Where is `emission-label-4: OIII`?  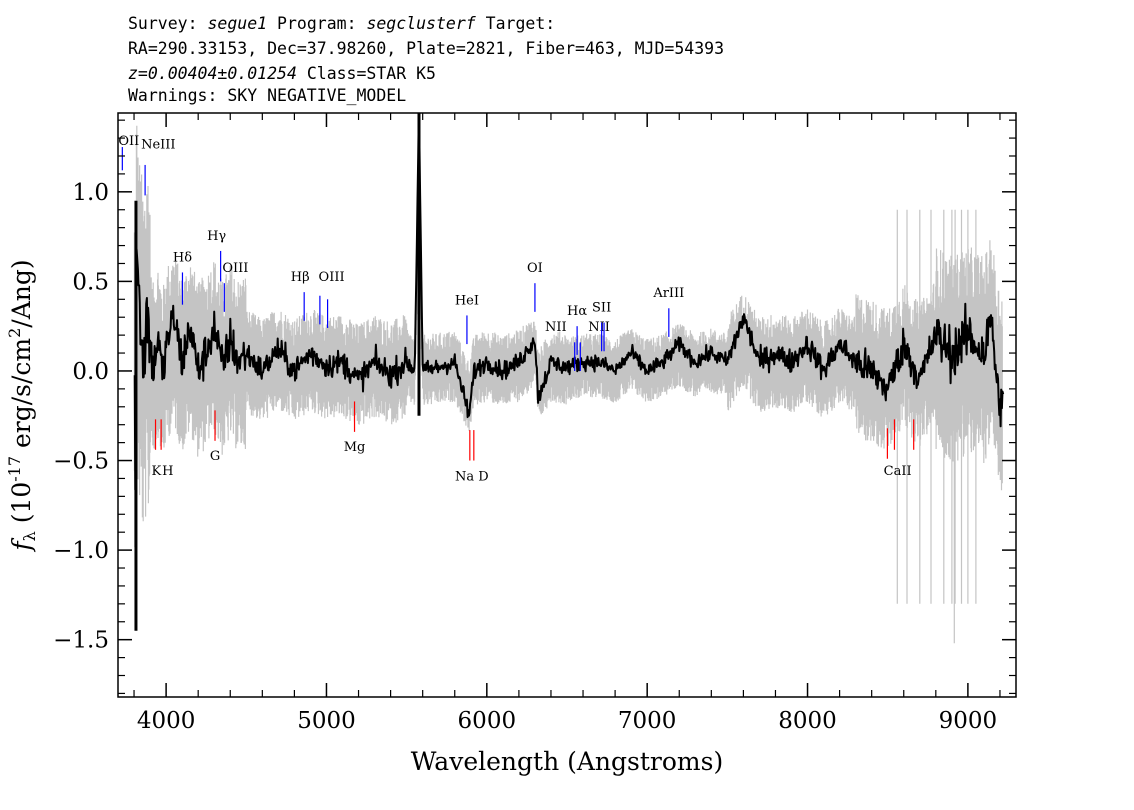 emission-label-4: OIII is located at coordinates (235, 268).